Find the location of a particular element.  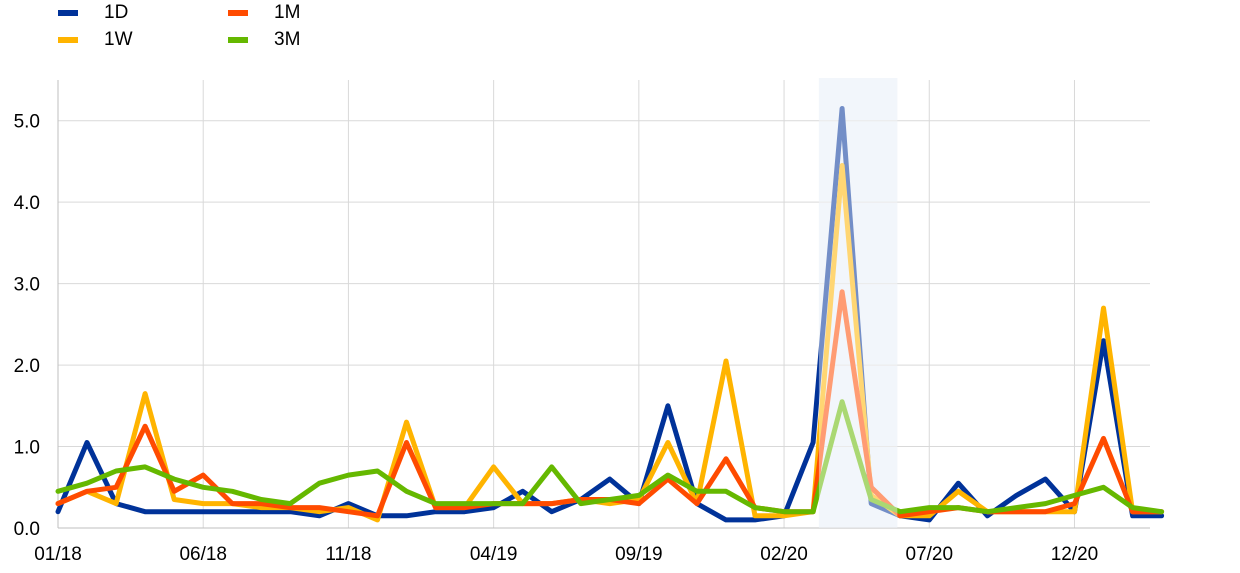

legend-swatch-1d is located at coordinates (68, 13).